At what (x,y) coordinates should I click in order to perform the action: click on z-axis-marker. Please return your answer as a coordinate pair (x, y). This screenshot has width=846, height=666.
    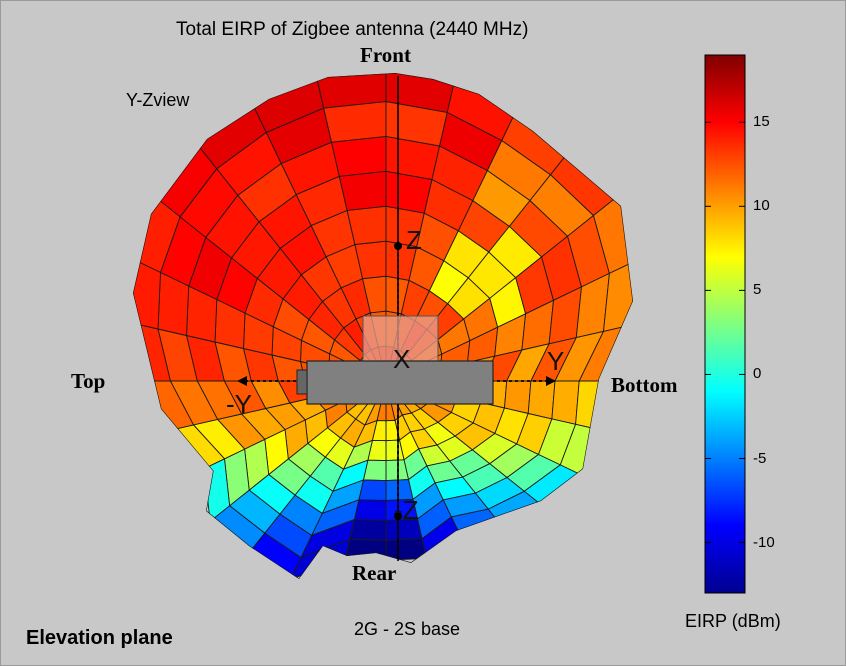
    Looking at the image, I should click on (398, 246).